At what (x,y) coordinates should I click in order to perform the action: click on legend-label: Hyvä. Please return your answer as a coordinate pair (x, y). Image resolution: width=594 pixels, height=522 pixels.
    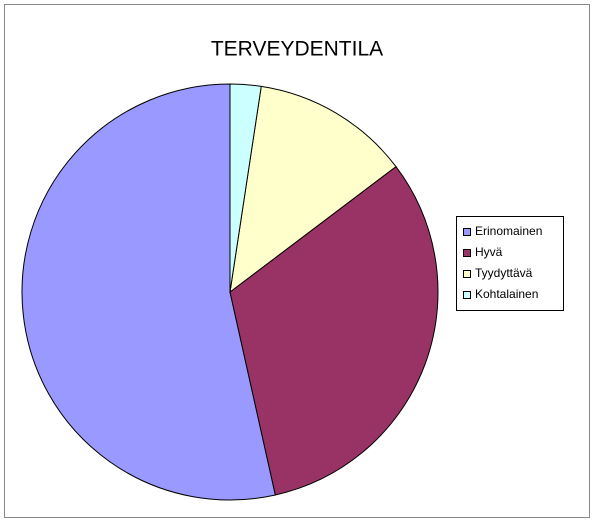
    Looking at the image, I should click on (489, 252).